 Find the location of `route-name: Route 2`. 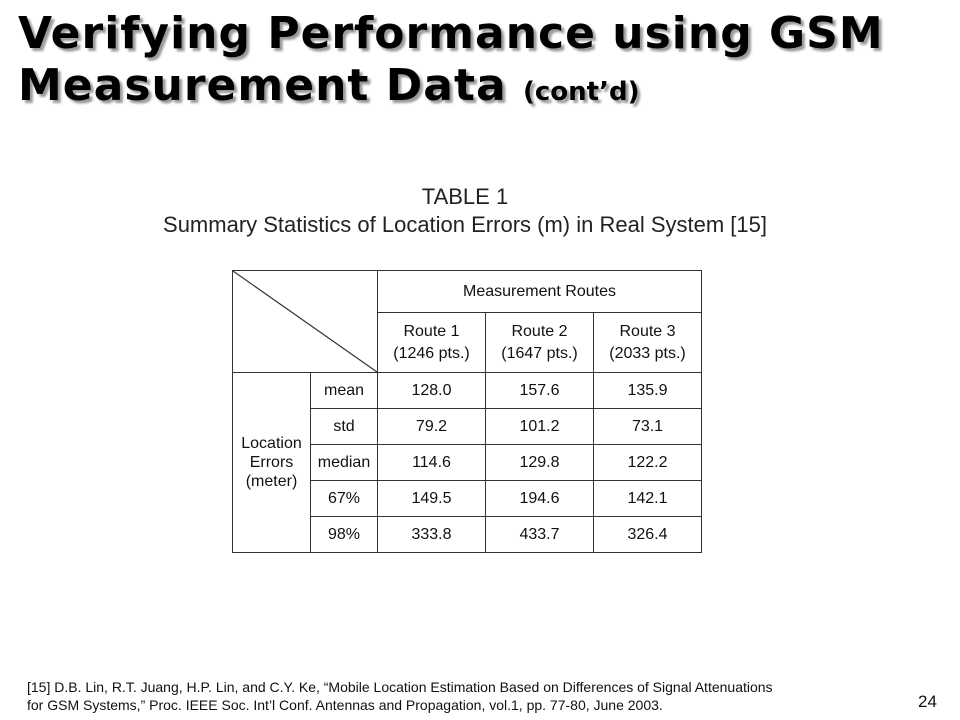

route-name: Route 2 is located at coordinates (539, 331).